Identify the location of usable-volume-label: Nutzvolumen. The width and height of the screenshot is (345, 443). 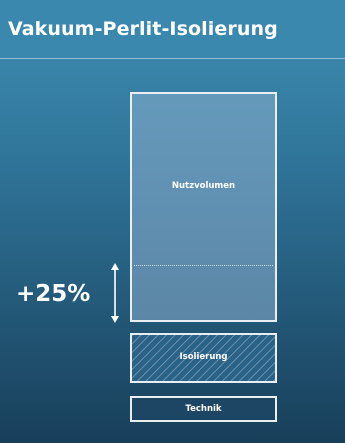
(203, 186).